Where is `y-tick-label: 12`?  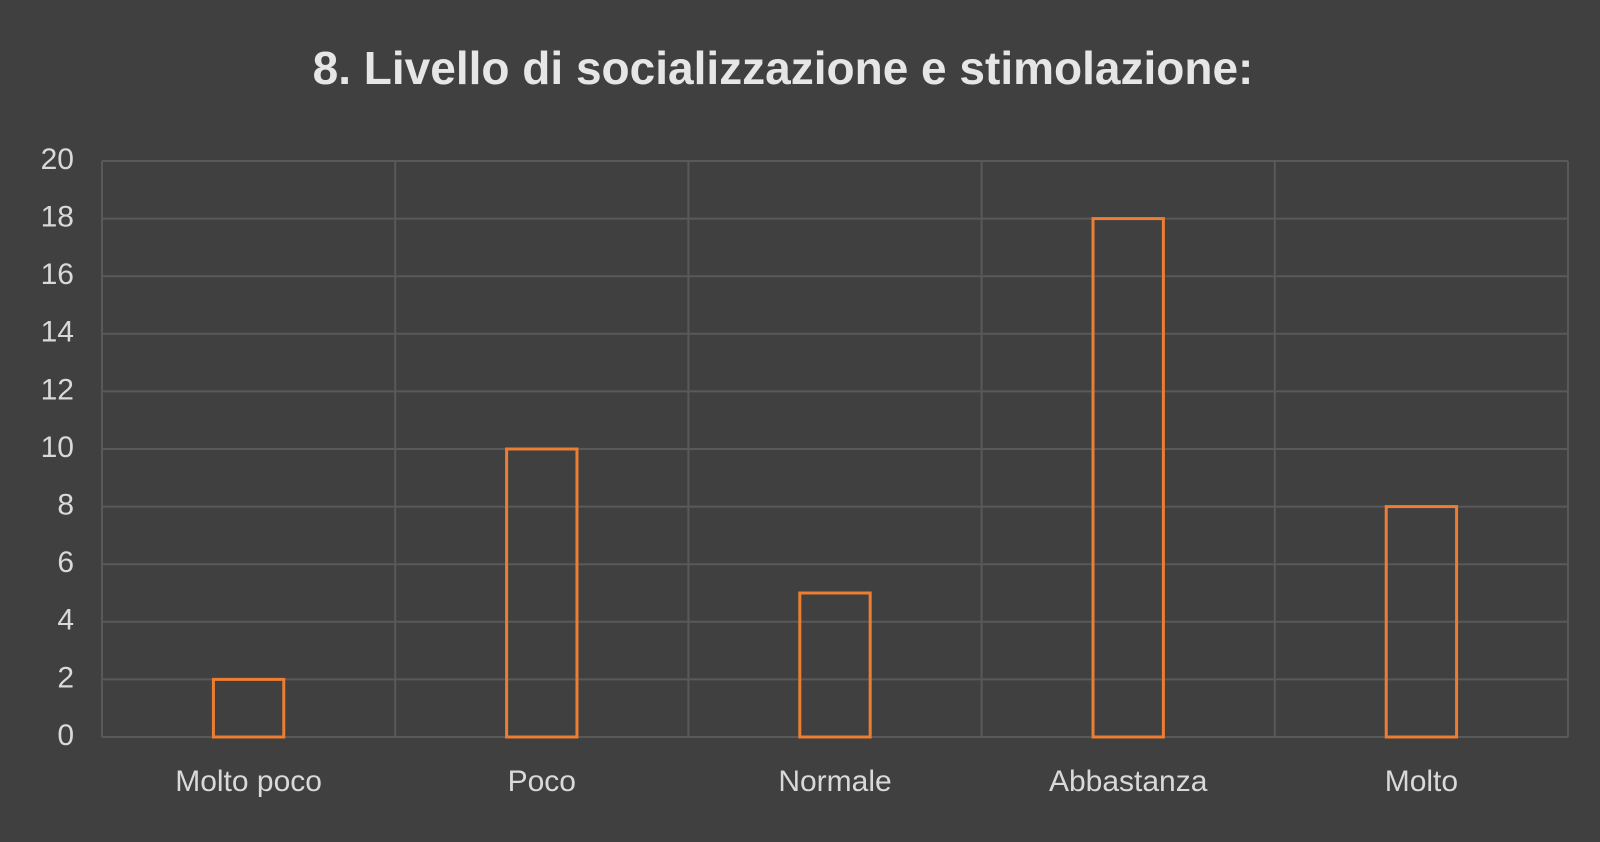 y-tick-label: 12 is located at coordinates (57, 389).